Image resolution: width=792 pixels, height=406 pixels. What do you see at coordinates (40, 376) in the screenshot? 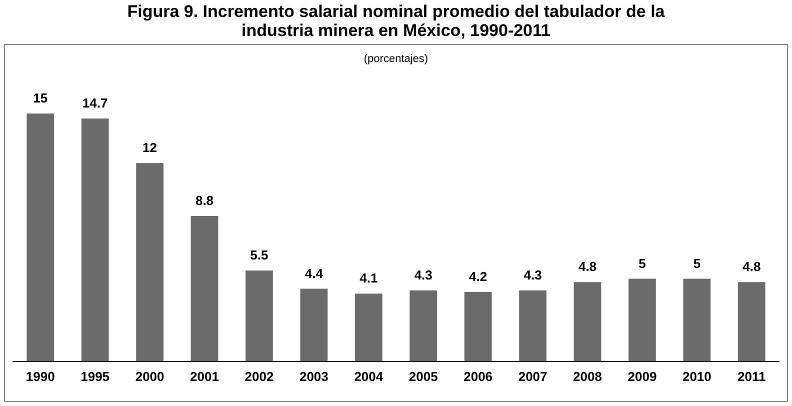
I see `x-tick-label: 1990` at bounding box center [40, 376].